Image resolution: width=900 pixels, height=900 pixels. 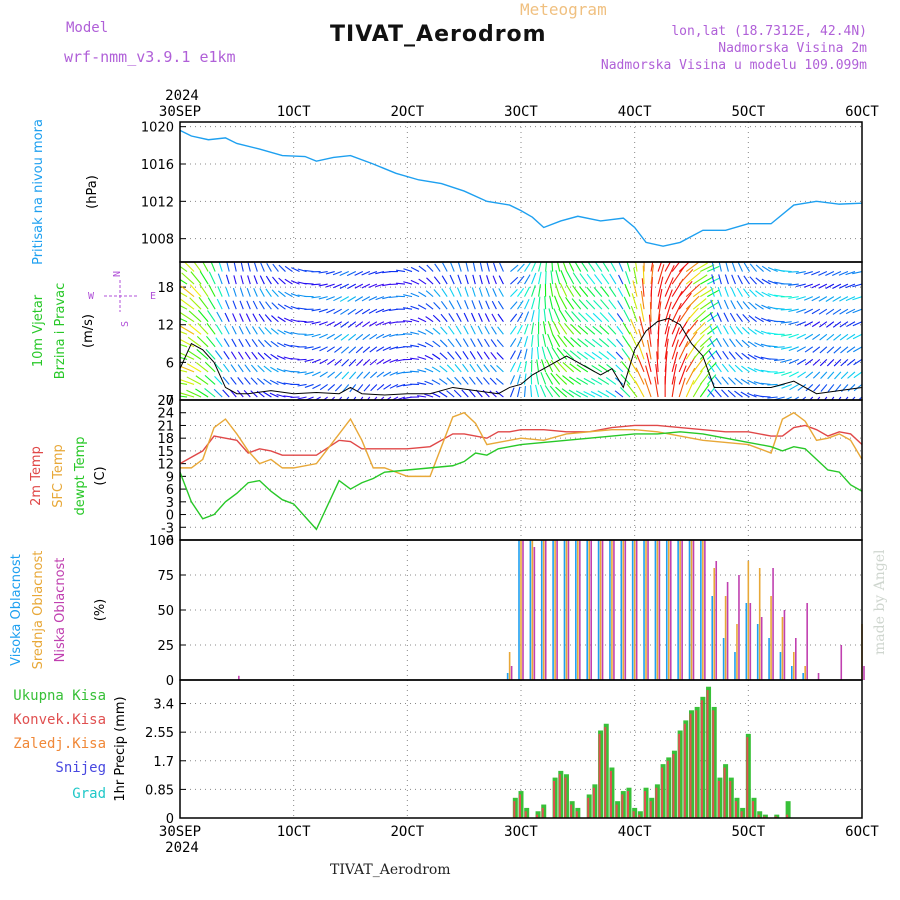 What do you see at coordinates (862, 112) in the screenshot?
I see `top-time-label: 6OCT` at bounding box center [862, 112].